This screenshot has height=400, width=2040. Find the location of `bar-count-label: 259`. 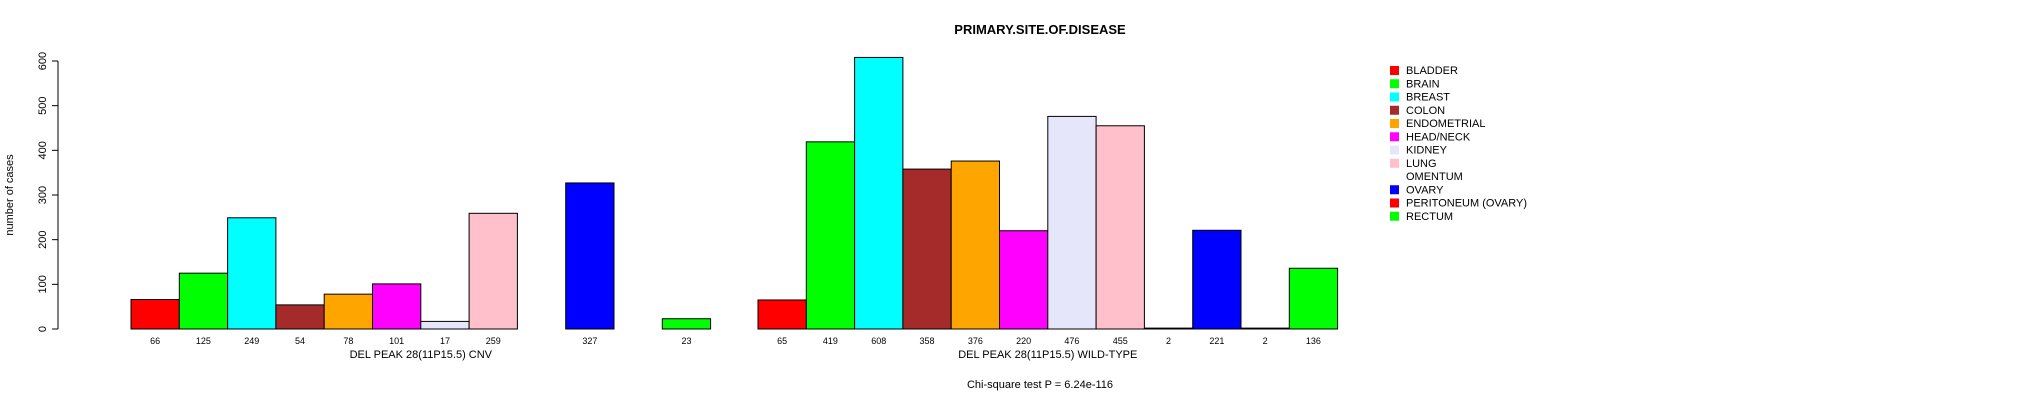

bar-count-label: 259 is located at coordinates (493, 341).